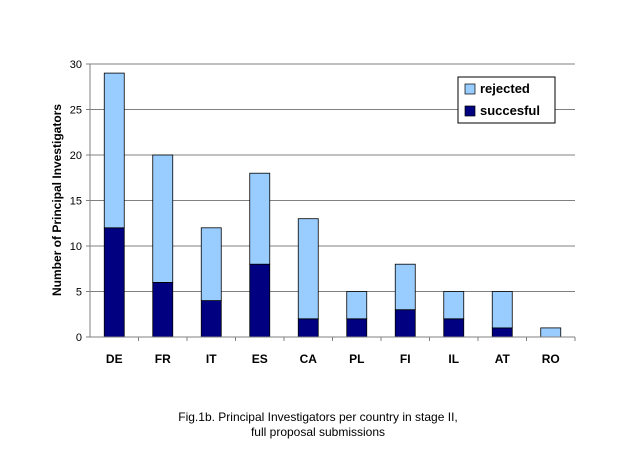  What do you see at coordinates (211, 359) in the screenshot?
I see `x-tick-label-it: IT` at bounding box center [211, 359].